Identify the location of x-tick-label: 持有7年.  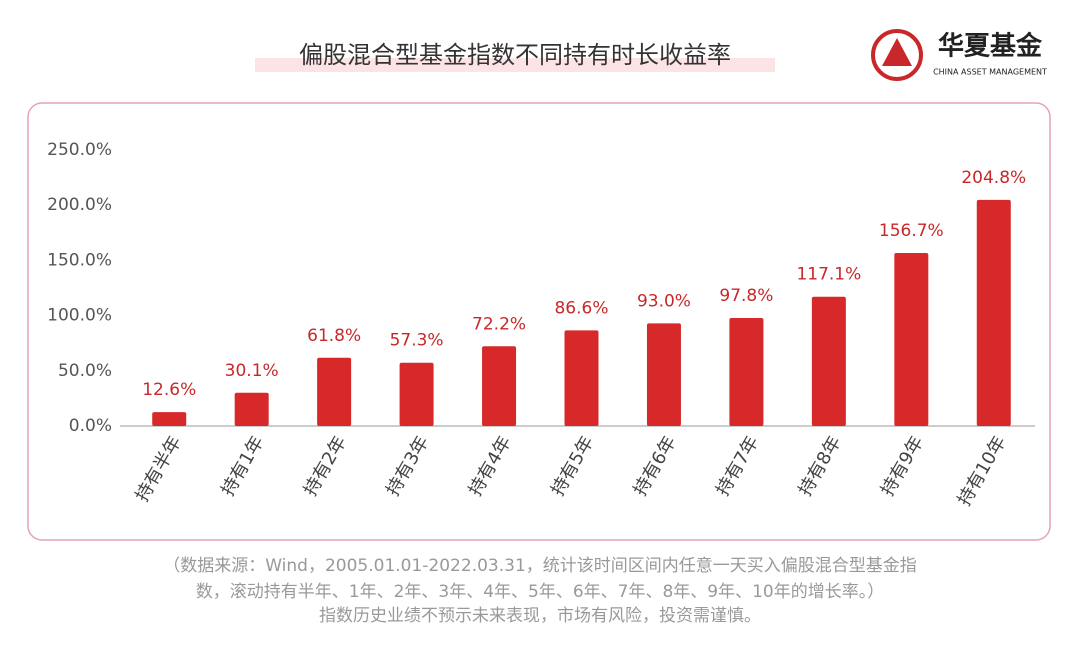
(737, 466).